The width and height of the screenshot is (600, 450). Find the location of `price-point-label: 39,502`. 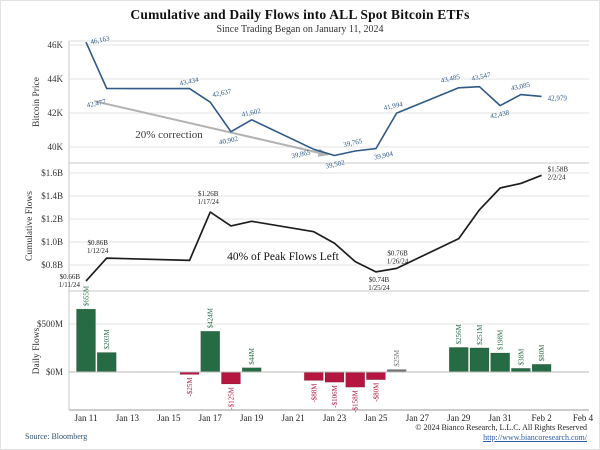

price-point-label: 39,502 is located at coordinates (335, 164).